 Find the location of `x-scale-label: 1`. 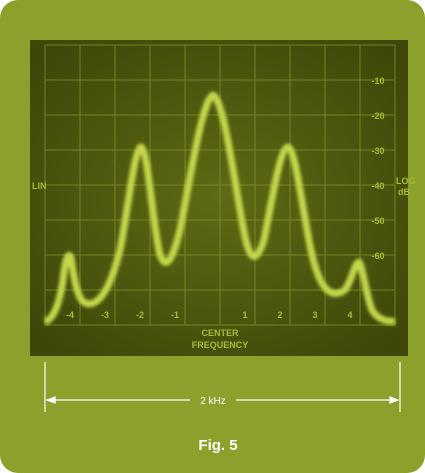

x-scale-label: 1 is located at coordinates (244, 315).